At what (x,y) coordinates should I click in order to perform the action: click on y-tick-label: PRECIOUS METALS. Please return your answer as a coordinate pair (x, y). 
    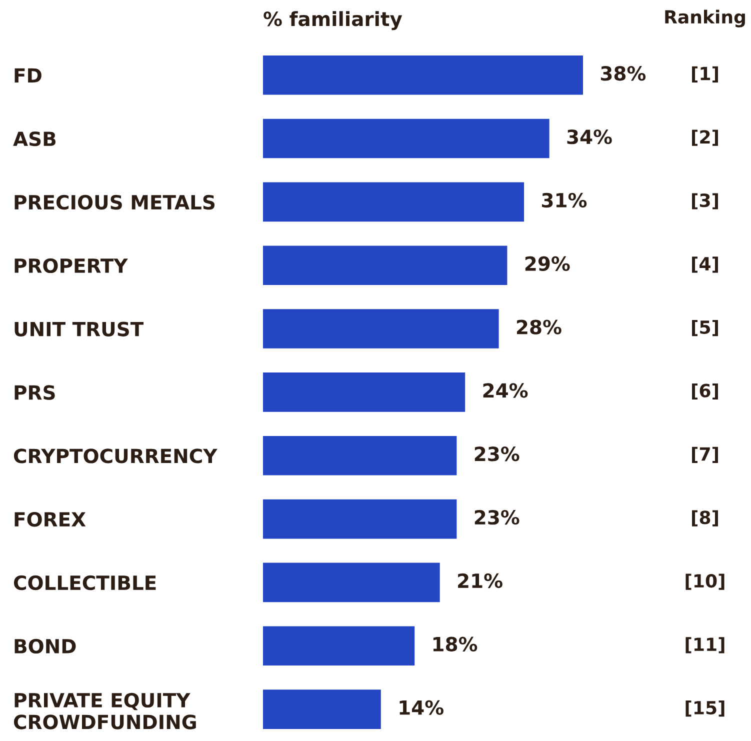
    Looking at the image, I should click on (114, 202).